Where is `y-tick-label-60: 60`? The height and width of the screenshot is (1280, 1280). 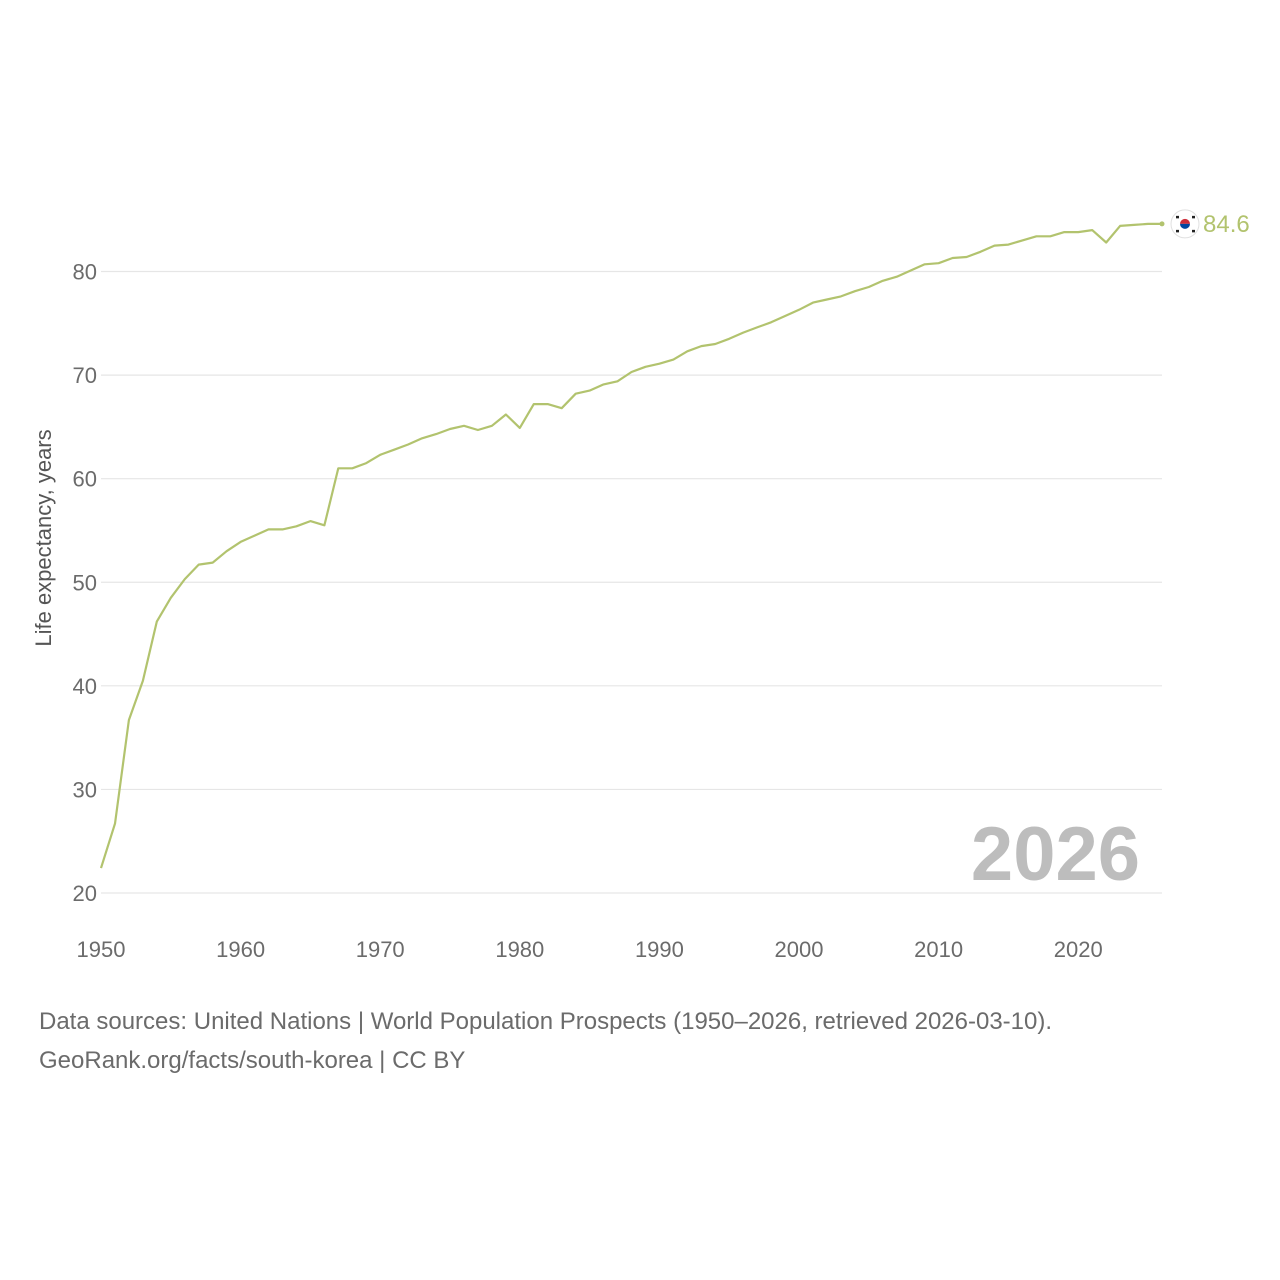 y-tick-label-60: 60 is located at coordinates (85, 479).